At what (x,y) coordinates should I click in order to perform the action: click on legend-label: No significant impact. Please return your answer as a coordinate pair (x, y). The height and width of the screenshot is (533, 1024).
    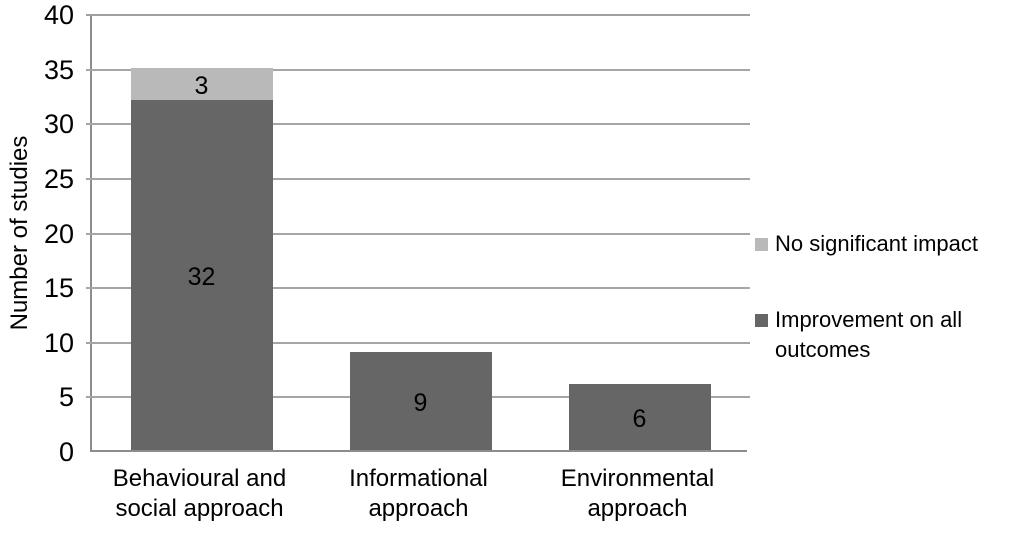
    Looking at the image, I should click on (876, 244).